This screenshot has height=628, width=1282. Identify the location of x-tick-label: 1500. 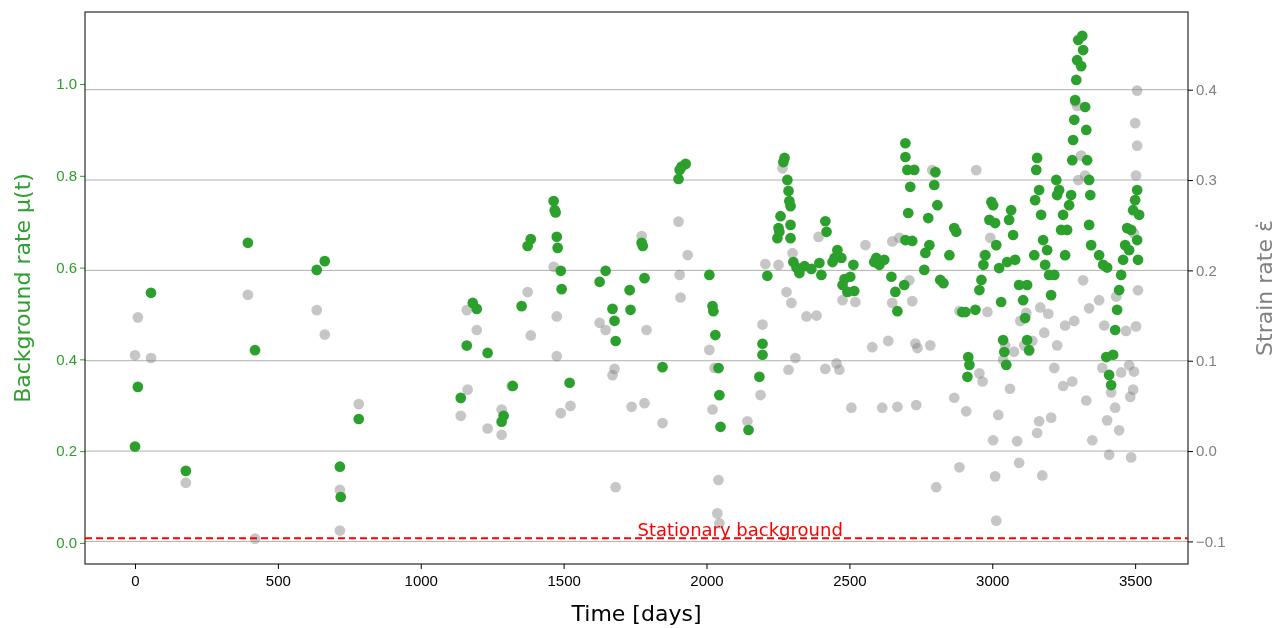
(564, 580).